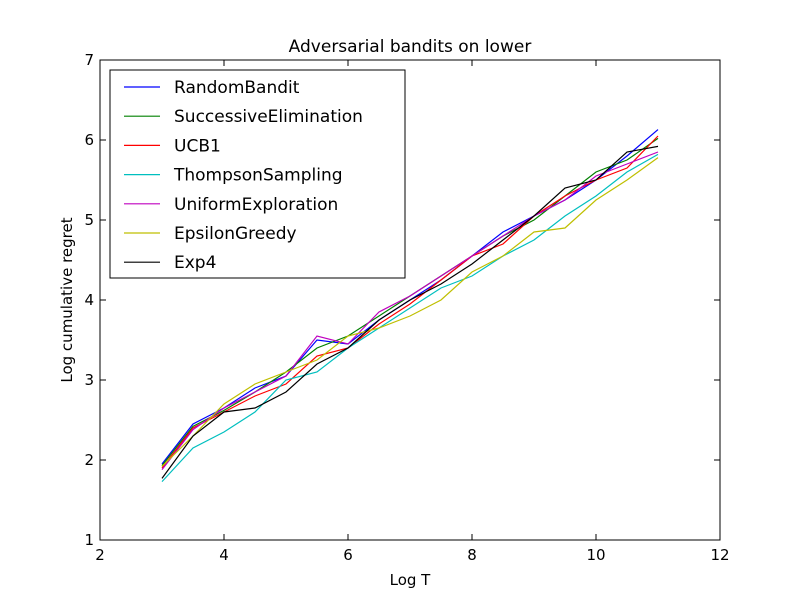 The image size is (800, 600). I want to click on y-tick-label: 1, so click(89, 540).